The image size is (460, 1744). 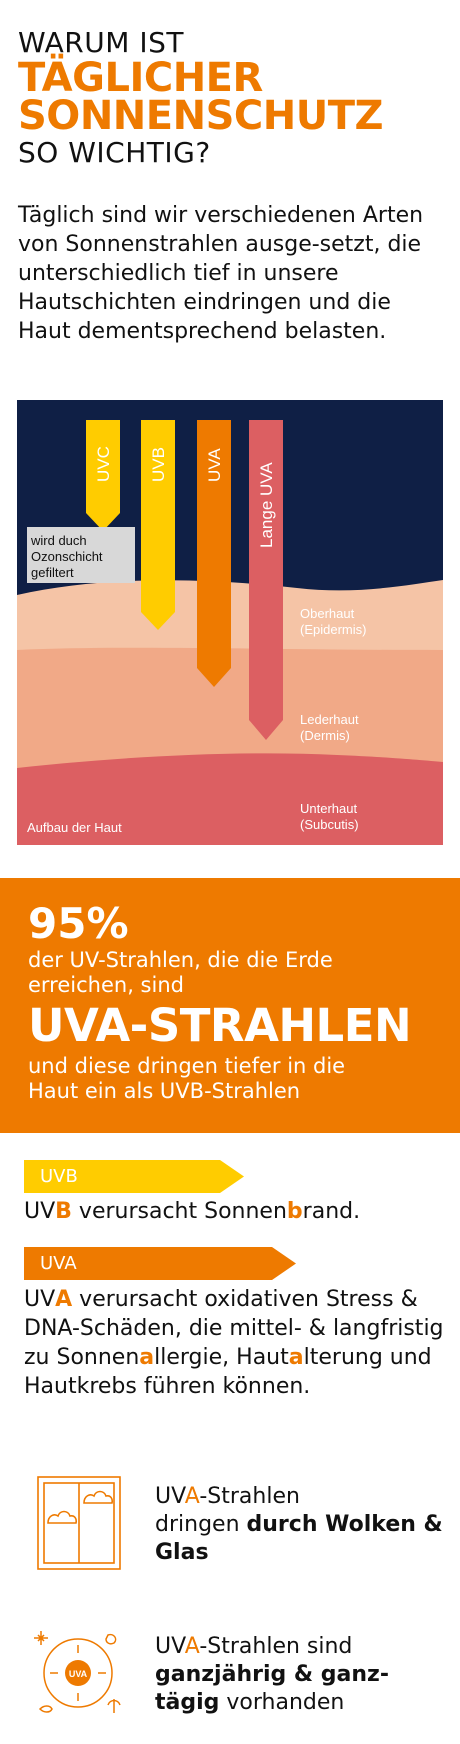 What do you see at coordinates (52, 572) in the screenshot?
I see `ozone-note-line-3: gefiltert` at bounding box center [52, 572].